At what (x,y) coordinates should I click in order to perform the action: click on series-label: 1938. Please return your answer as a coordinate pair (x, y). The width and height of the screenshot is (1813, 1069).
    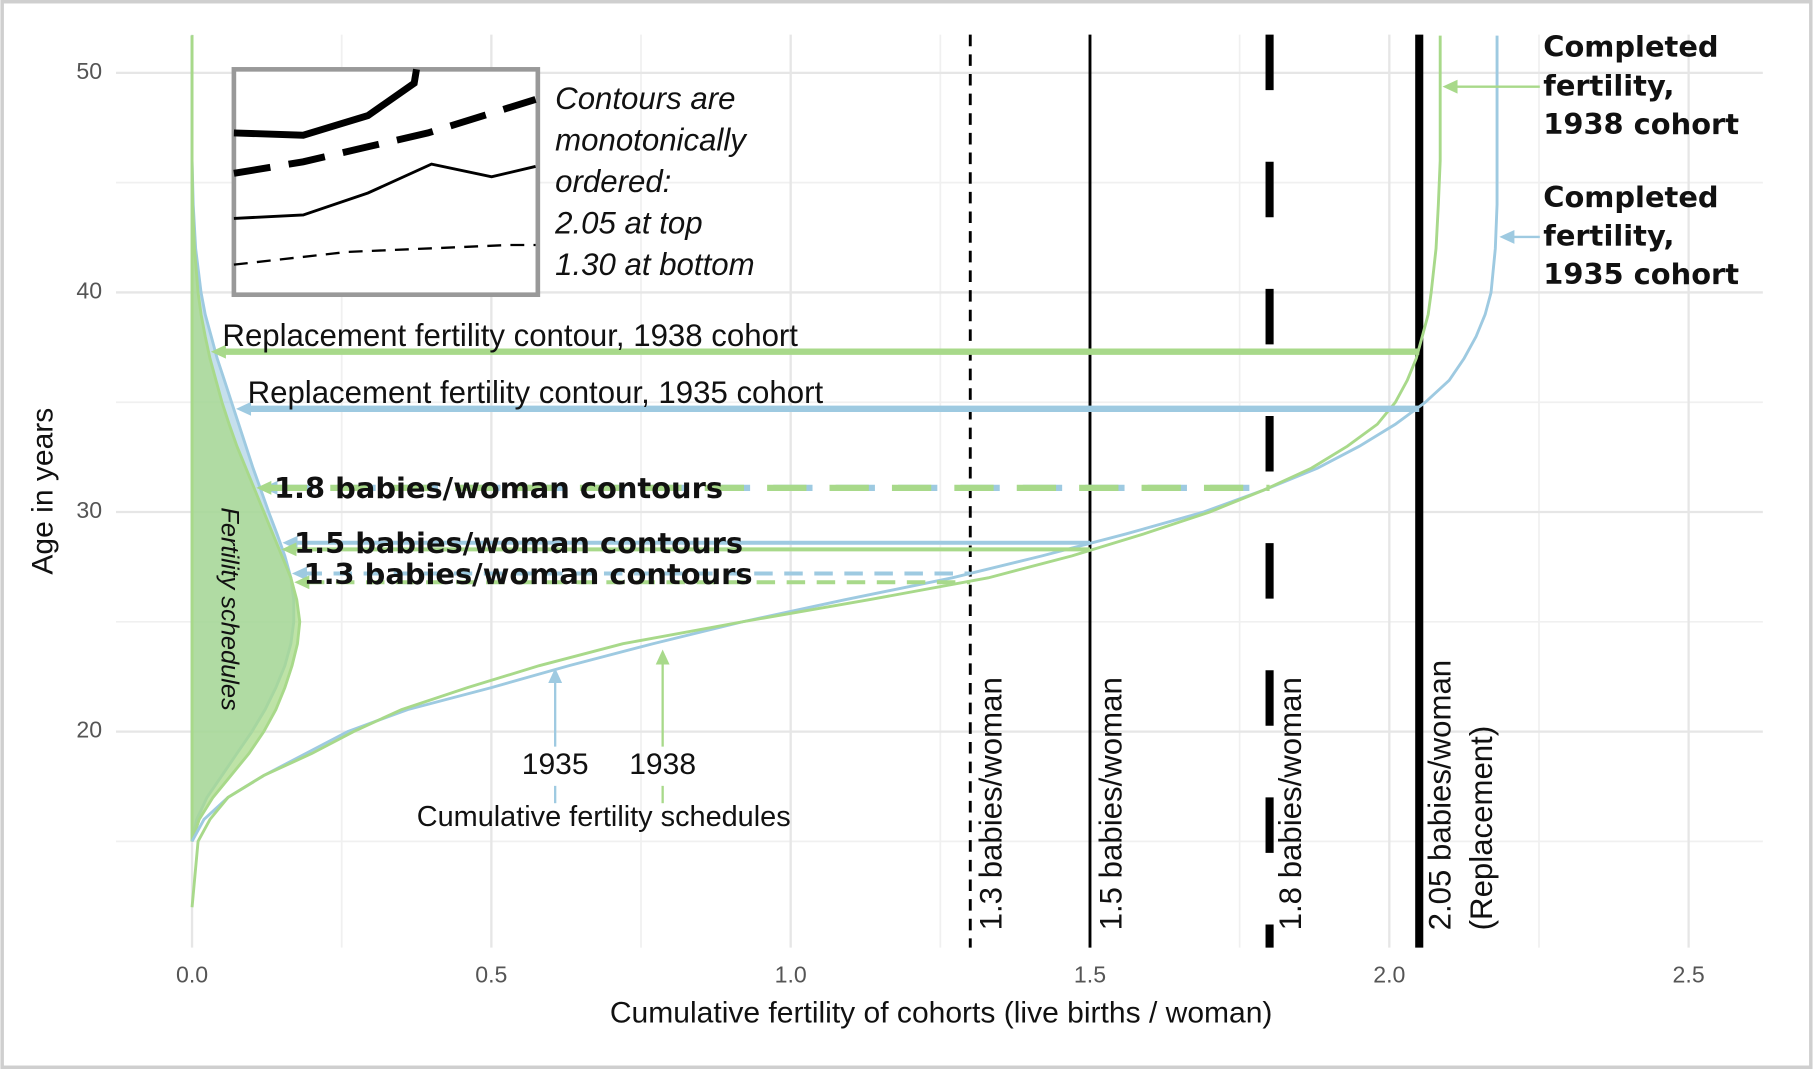
    Looking at the image, I should click on (662, 764).